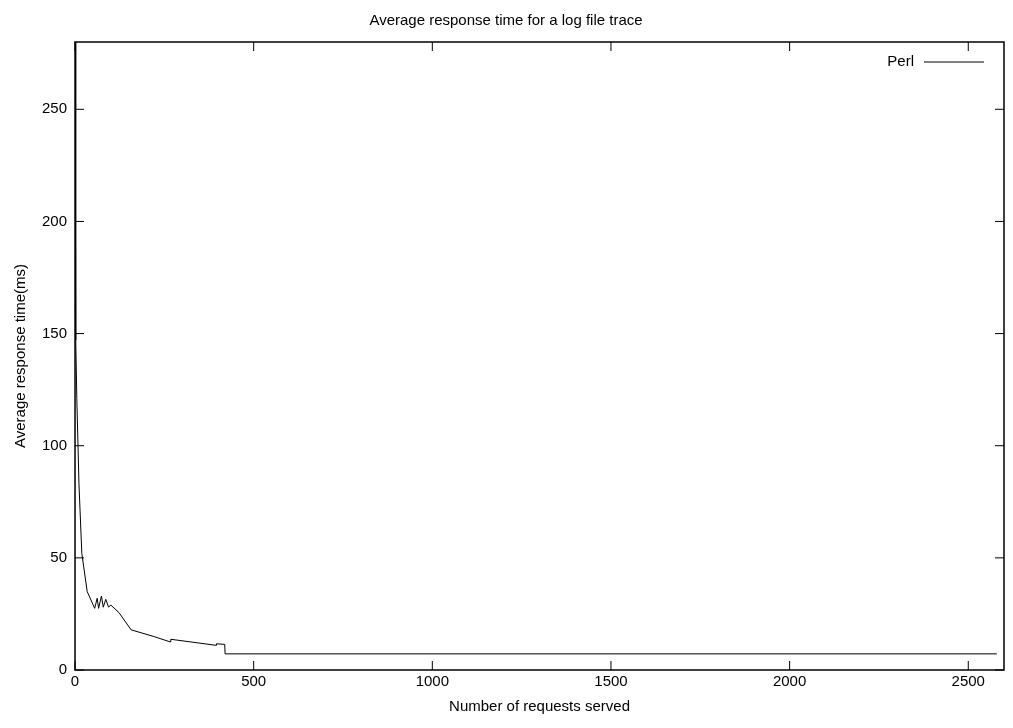 The width and height of the screenshot is (1013, 728). I want to click on chart-title: Average response time for a log file trace, so click(506, 20).